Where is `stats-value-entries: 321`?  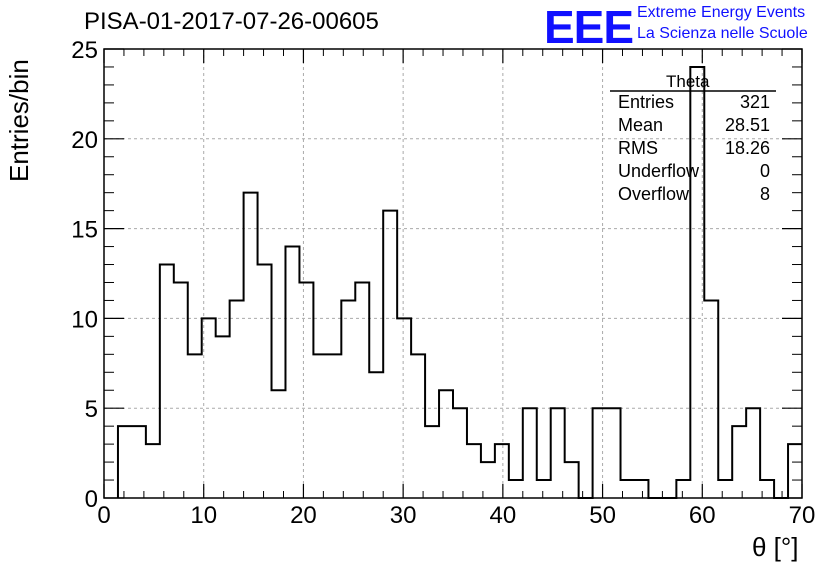
stats-value-entries: 321 is located at coordinates (754, 102).